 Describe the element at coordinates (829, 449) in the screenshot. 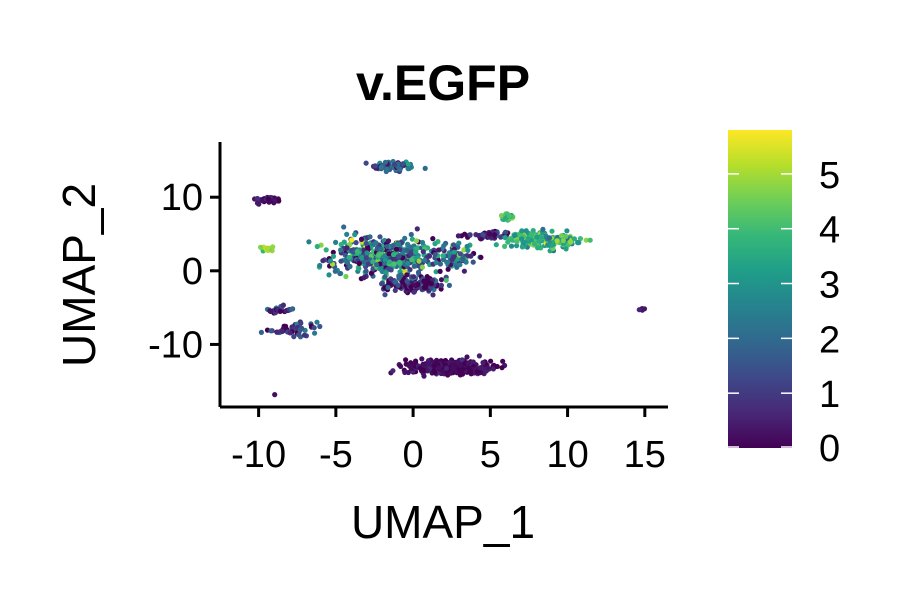

I see `colorbar-tick-label: 0` at that location.